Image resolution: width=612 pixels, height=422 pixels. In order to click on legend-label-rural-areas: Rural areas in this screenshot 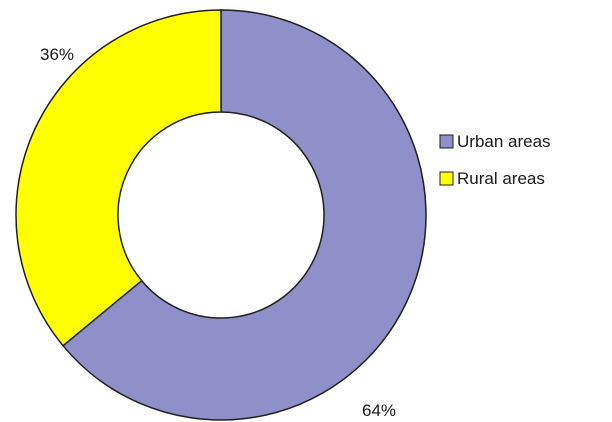, I will do `click(501, 178)`.